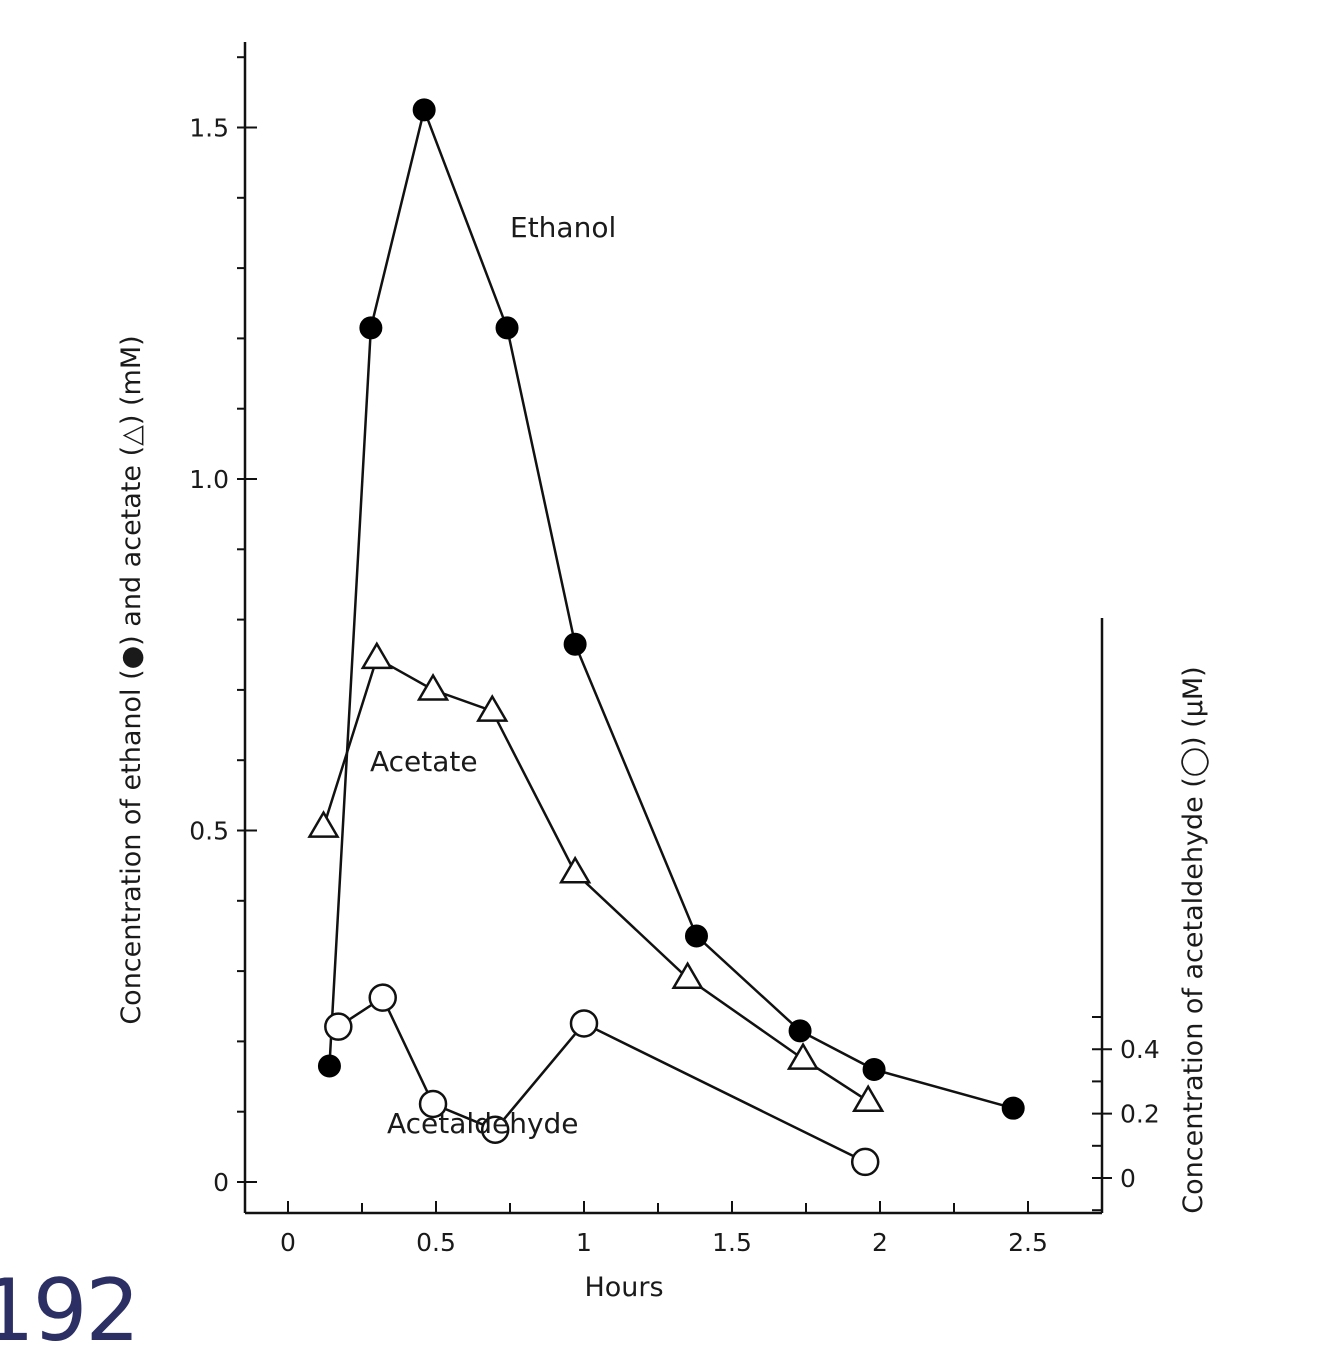 This screenshot has height=1361, width=1334. What do you see at coordinates (209, 479) in the screenshot?
I see `y-tick-label: 1.0` at bounding box center [209, 479].